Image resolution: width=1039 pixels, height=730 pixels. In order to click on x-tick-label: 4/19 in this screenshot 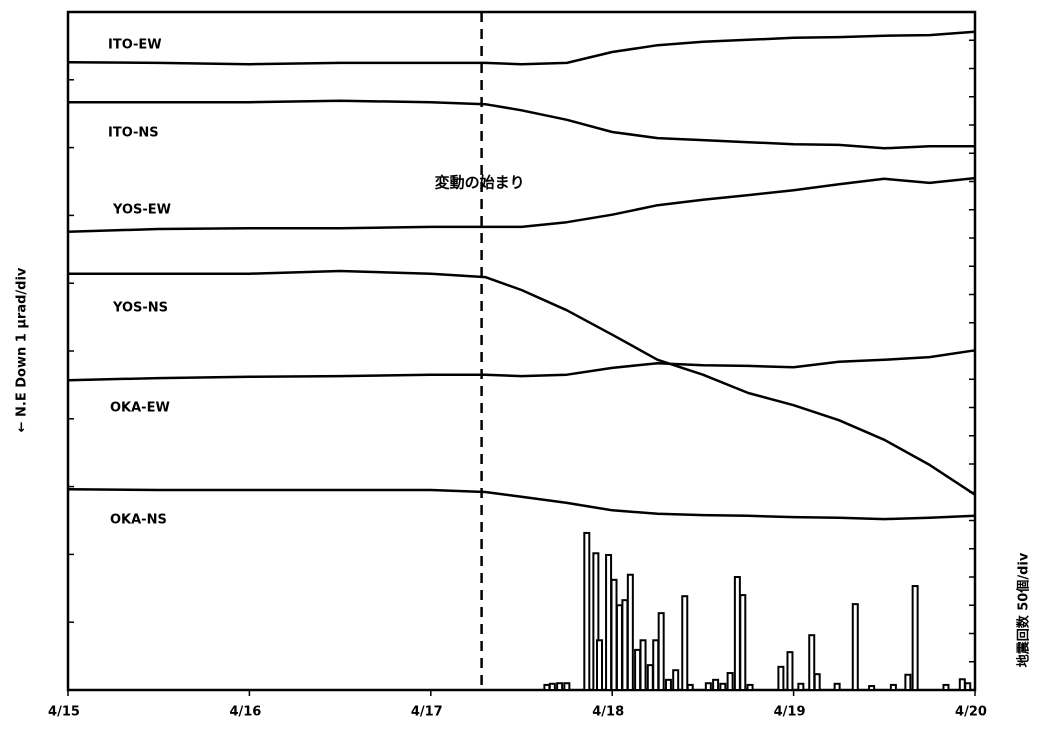, I will do `click(790, 712)`.